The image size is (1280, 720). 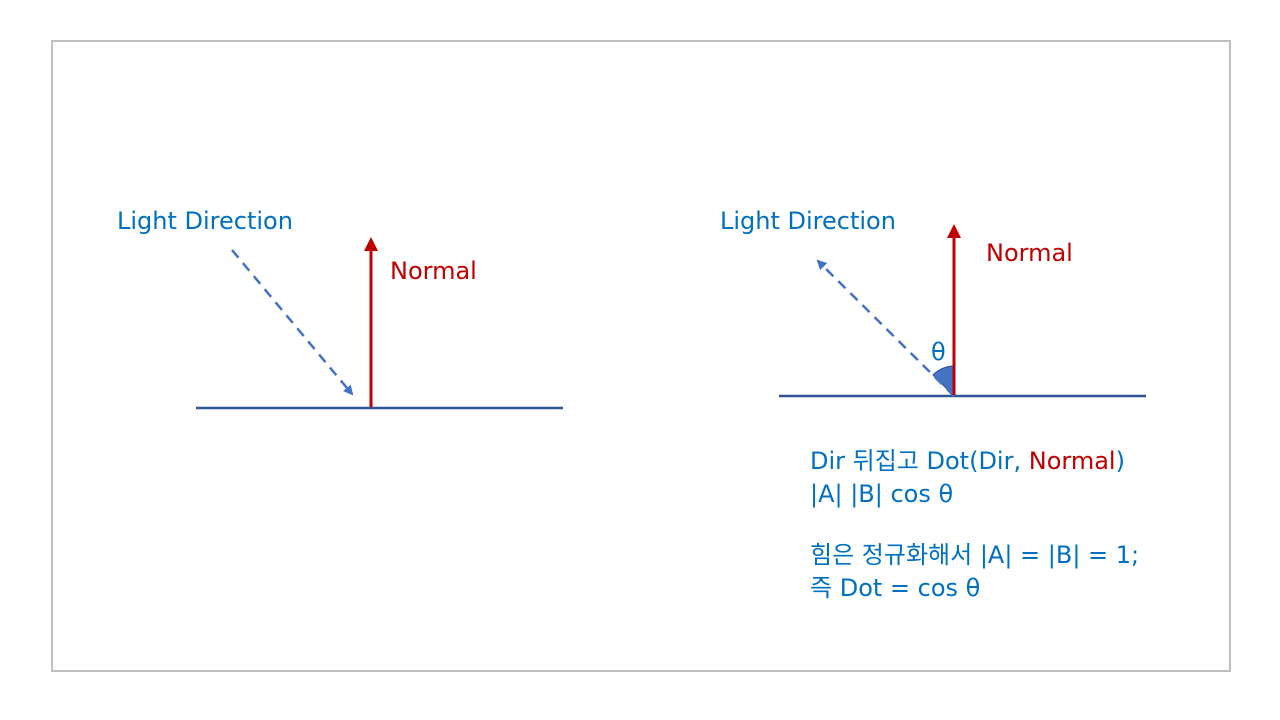 I want to click on right-light-direction-arrow, so click(x=885, y=328).